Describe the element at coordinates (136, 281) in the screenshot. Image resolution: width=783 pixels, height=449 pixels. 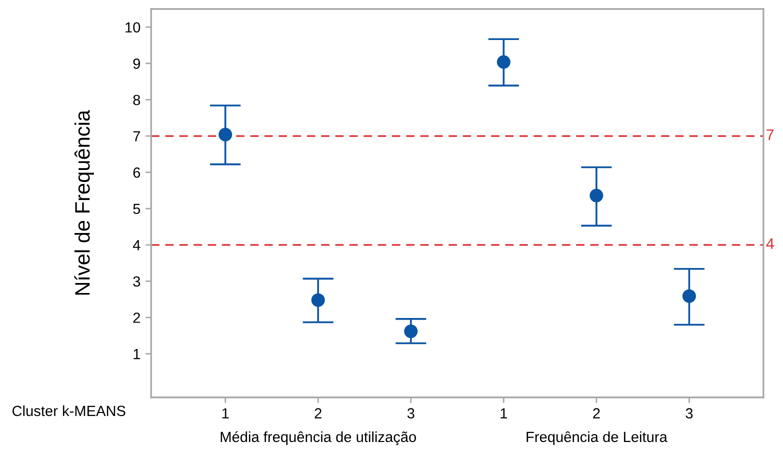
I see `y-tick-label: 3` at that location.